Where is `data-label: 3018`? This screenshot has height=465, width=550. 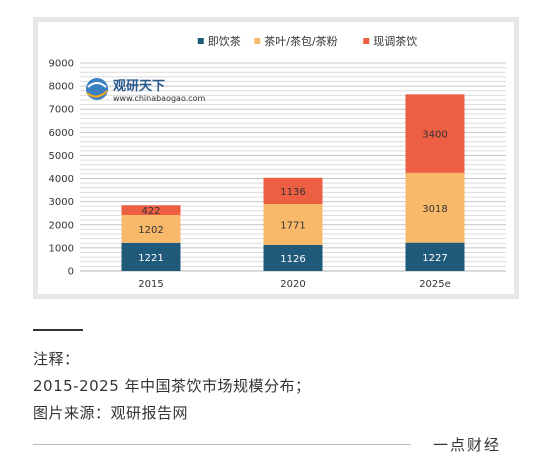
data-label: 3018 is located at coordinates (434, 209).